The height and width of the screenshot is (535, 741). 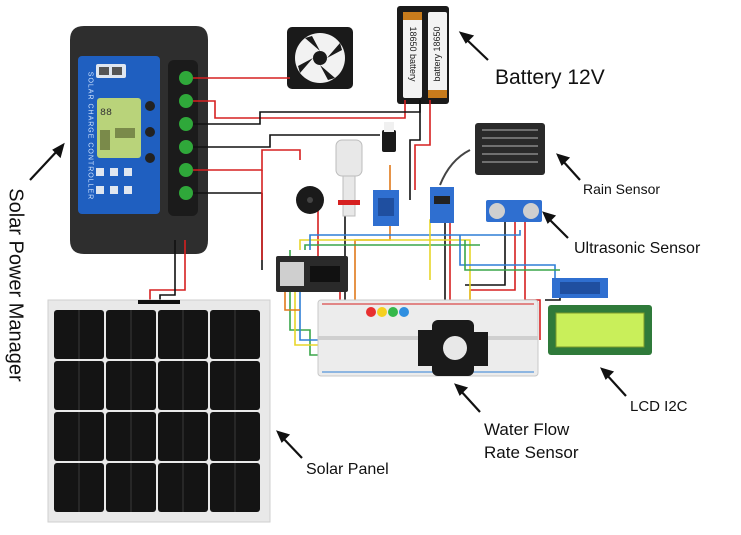 What do you see at coordinates (470, 401) in the screenshot?
I see `arrow-flow` at bounding box center [470, 401].